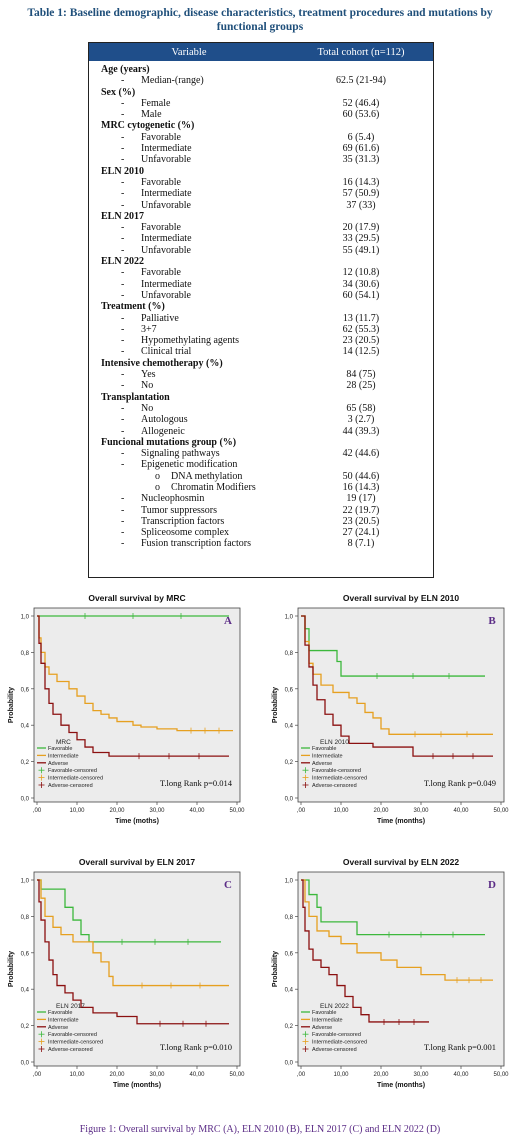  Describe the element at coordinates (361, 273) in the screenshot. I see `row-value: 12 (10.8)` at that location.